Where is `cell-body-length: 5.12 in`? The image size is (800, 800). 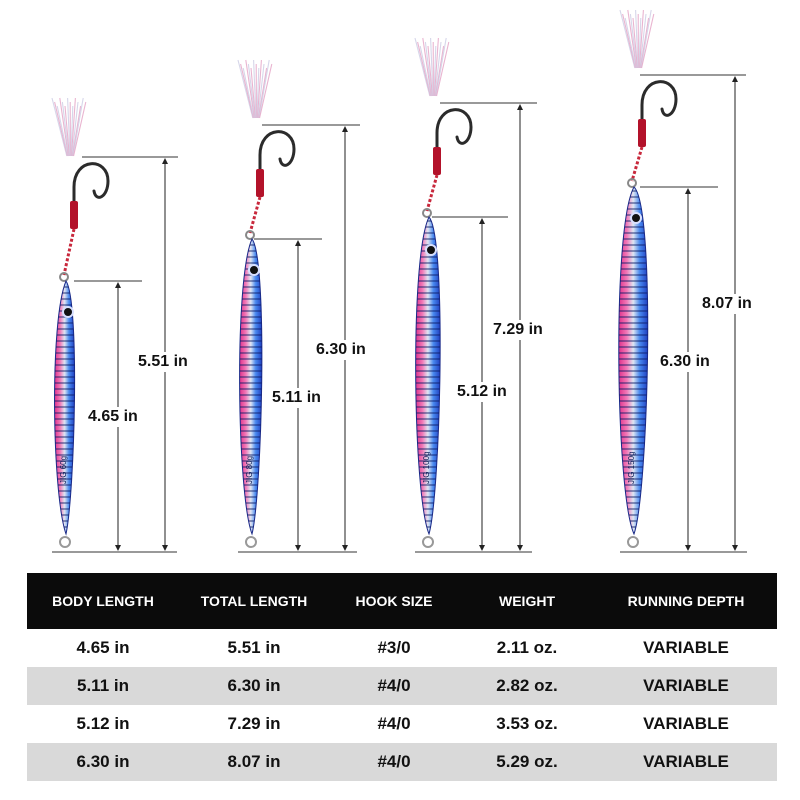 cell-body-length: 5.12 in is located at coordinates (103, 723).